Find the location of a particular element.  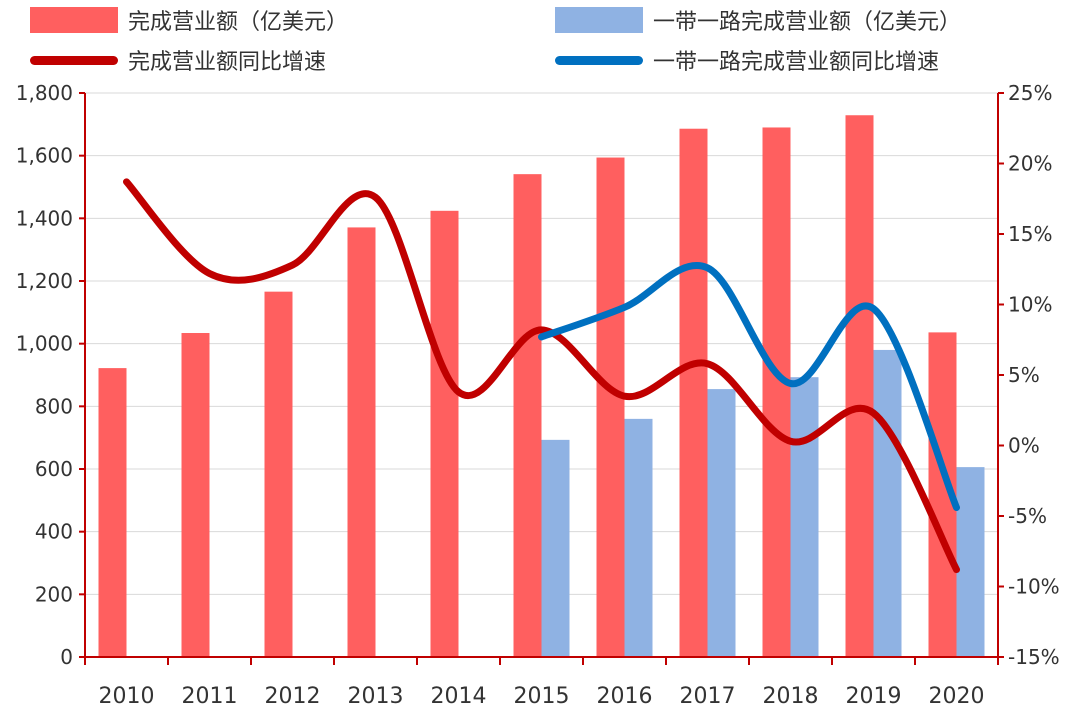

x-tick-label: 2012 is located at coordinates (293, 696).